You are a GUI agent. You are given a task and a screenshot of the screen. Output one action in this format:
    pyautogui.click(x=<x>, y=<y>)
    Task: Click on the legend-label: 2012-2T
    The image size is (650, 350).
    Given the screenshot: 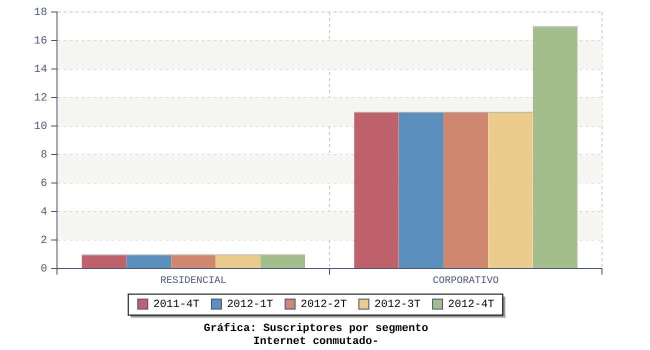 What is the action you would take?
    pyautogui.click(x=324, y=305)
    